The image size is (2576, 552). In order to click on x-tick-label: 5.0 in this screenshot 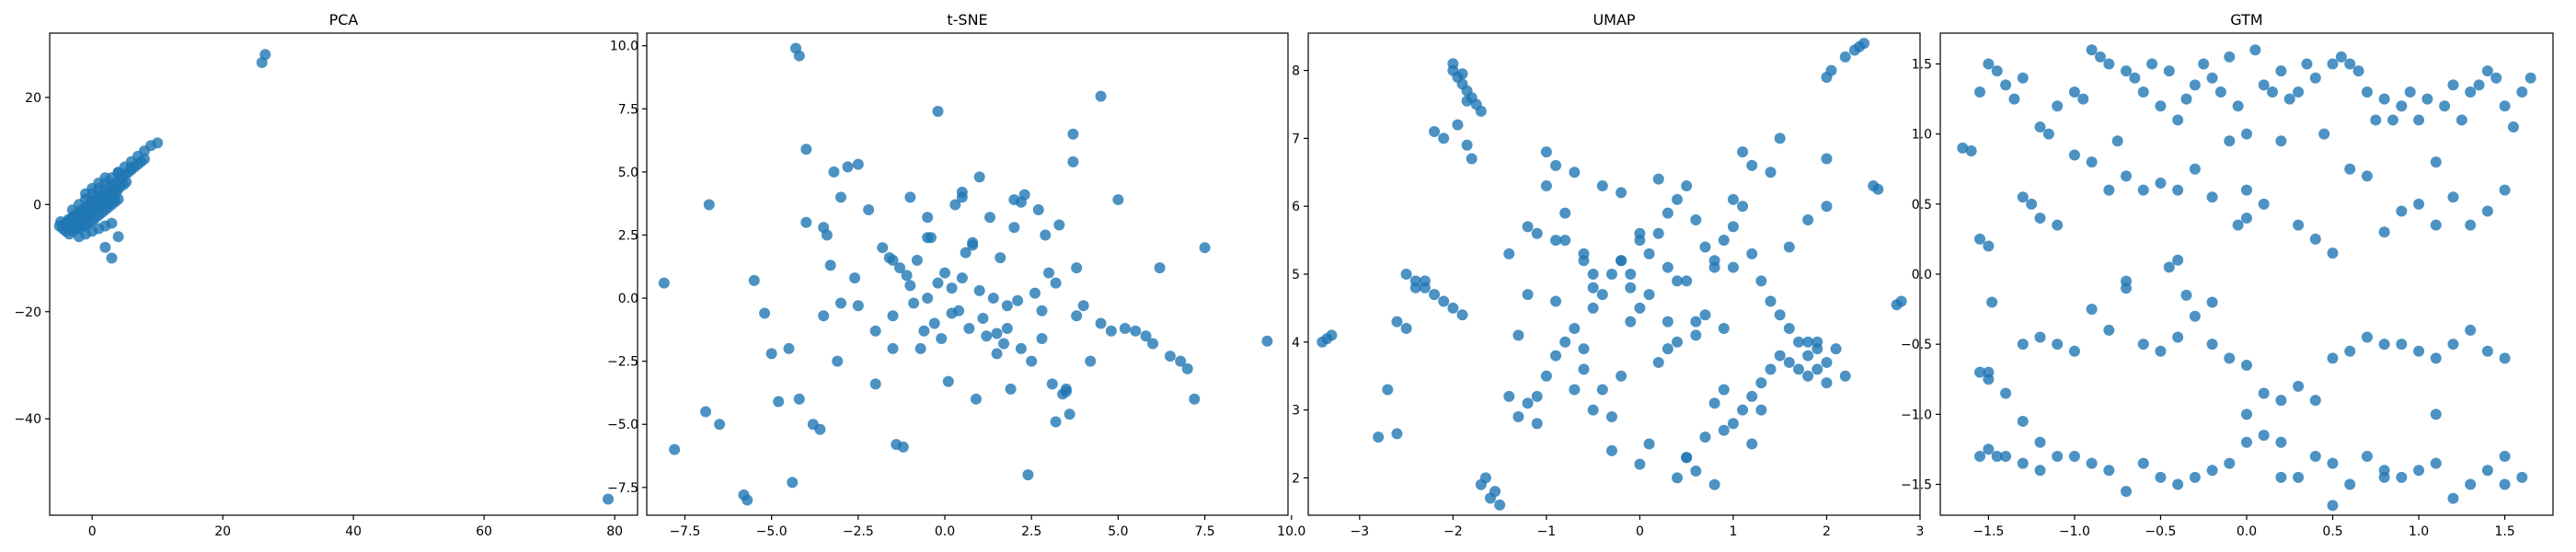, I will do `click(1118, 531)`.